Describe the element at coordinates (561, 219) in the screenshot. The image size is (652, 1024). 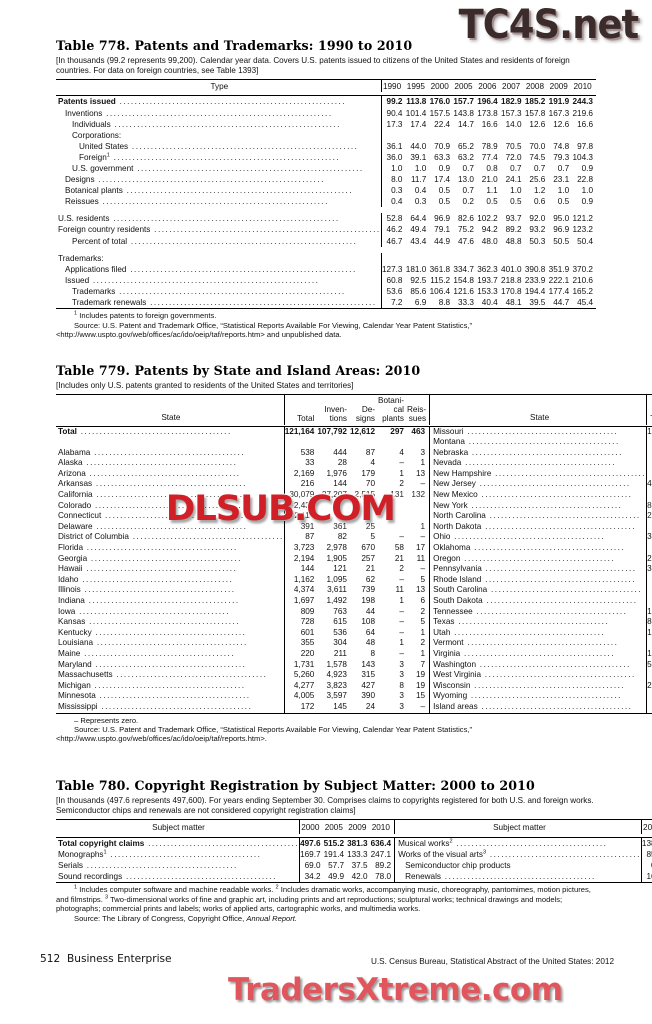
I see `table-cell: 95.0` at that location.